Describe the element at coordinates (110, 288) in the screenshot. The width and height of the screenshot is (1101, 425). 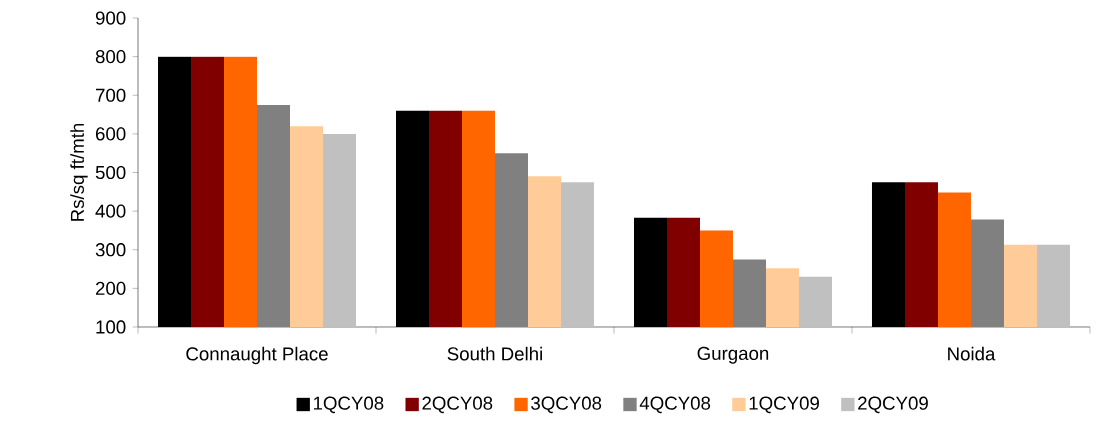
I see `y-tick-label: 200` at that location.